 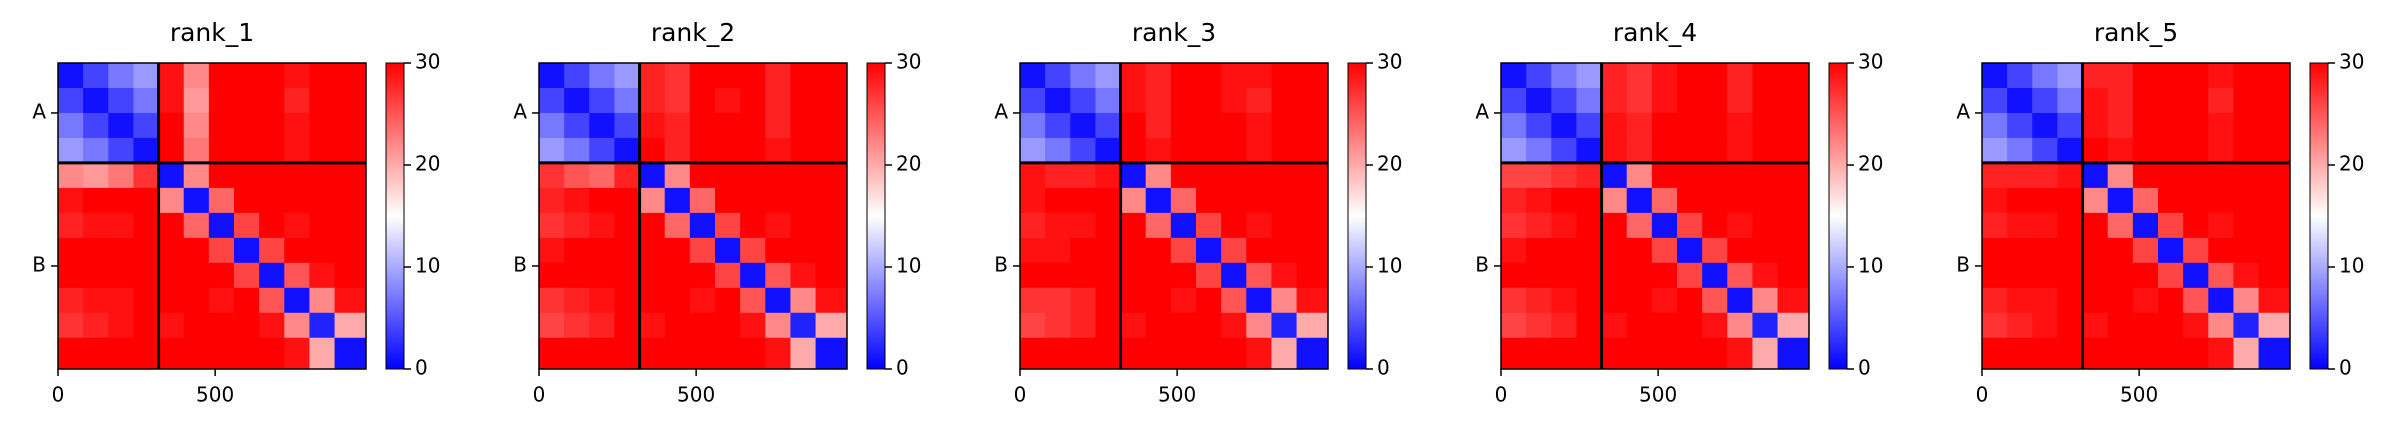 I want to click on colorbar-tick-label: 30, so click(x=908, y=62).